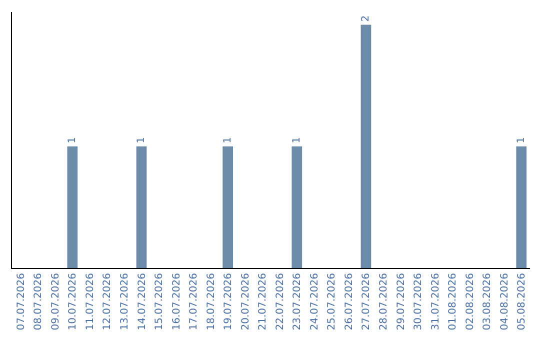 Image resolution: width=540 pixels, height=340 pixels. Describe the element at coordinates (470, 301) in the screenshot. I see `x-tick-label: 02.08.2026` at that location.